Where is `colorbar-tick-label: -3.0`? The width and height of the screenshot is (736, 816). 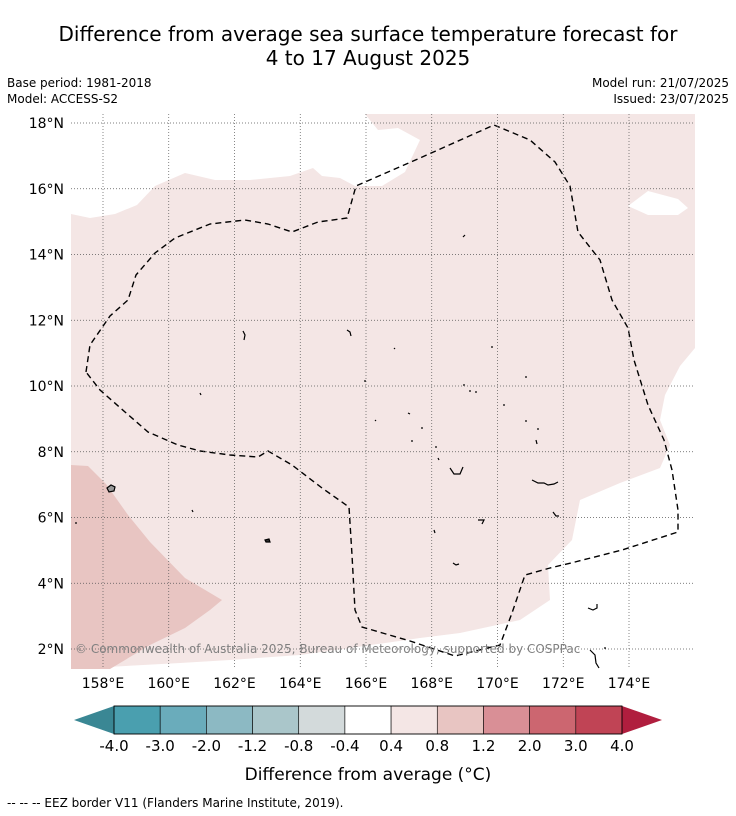 colorbar-tick-label: -3.0 is located at coordinates (160, 746).